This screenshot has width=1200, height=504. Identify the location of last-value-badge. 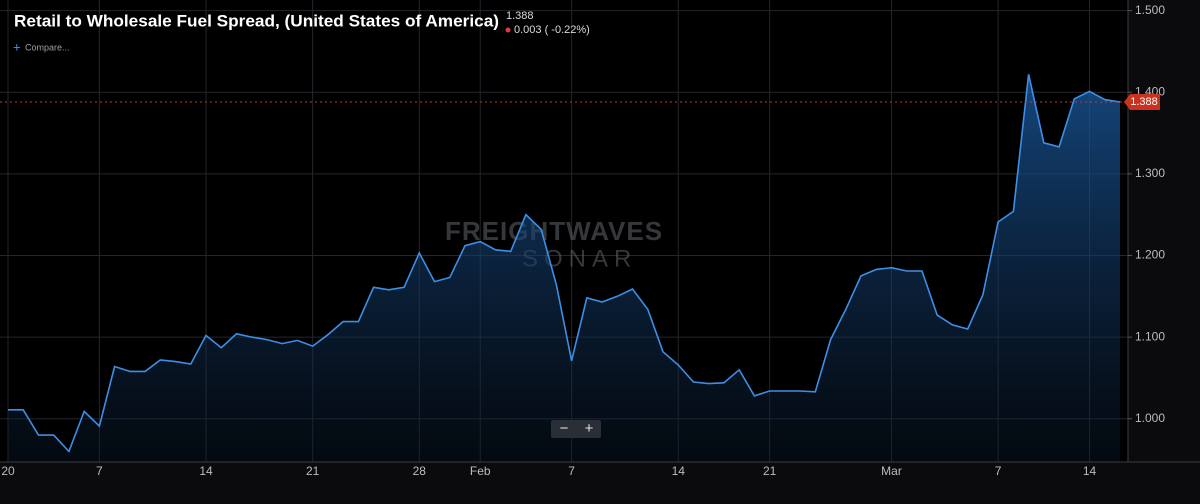
(1142, 102).